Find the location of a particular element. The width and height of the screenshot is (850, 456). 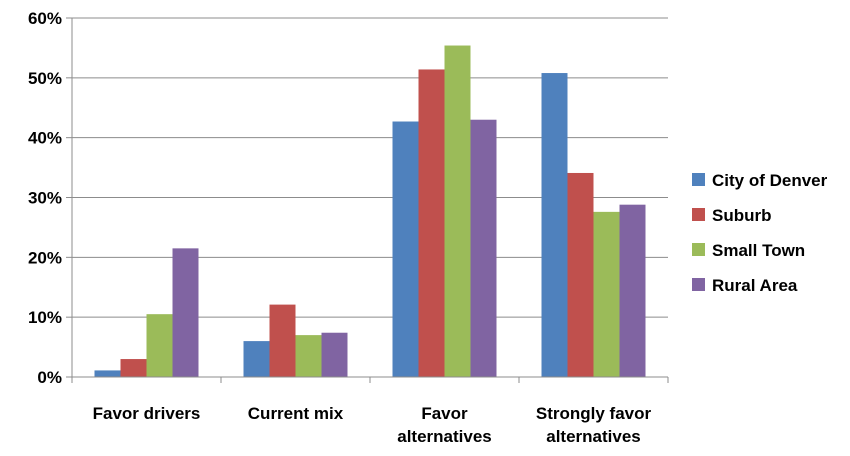

legend-label: Suburb is located at coordinates (742, 215).